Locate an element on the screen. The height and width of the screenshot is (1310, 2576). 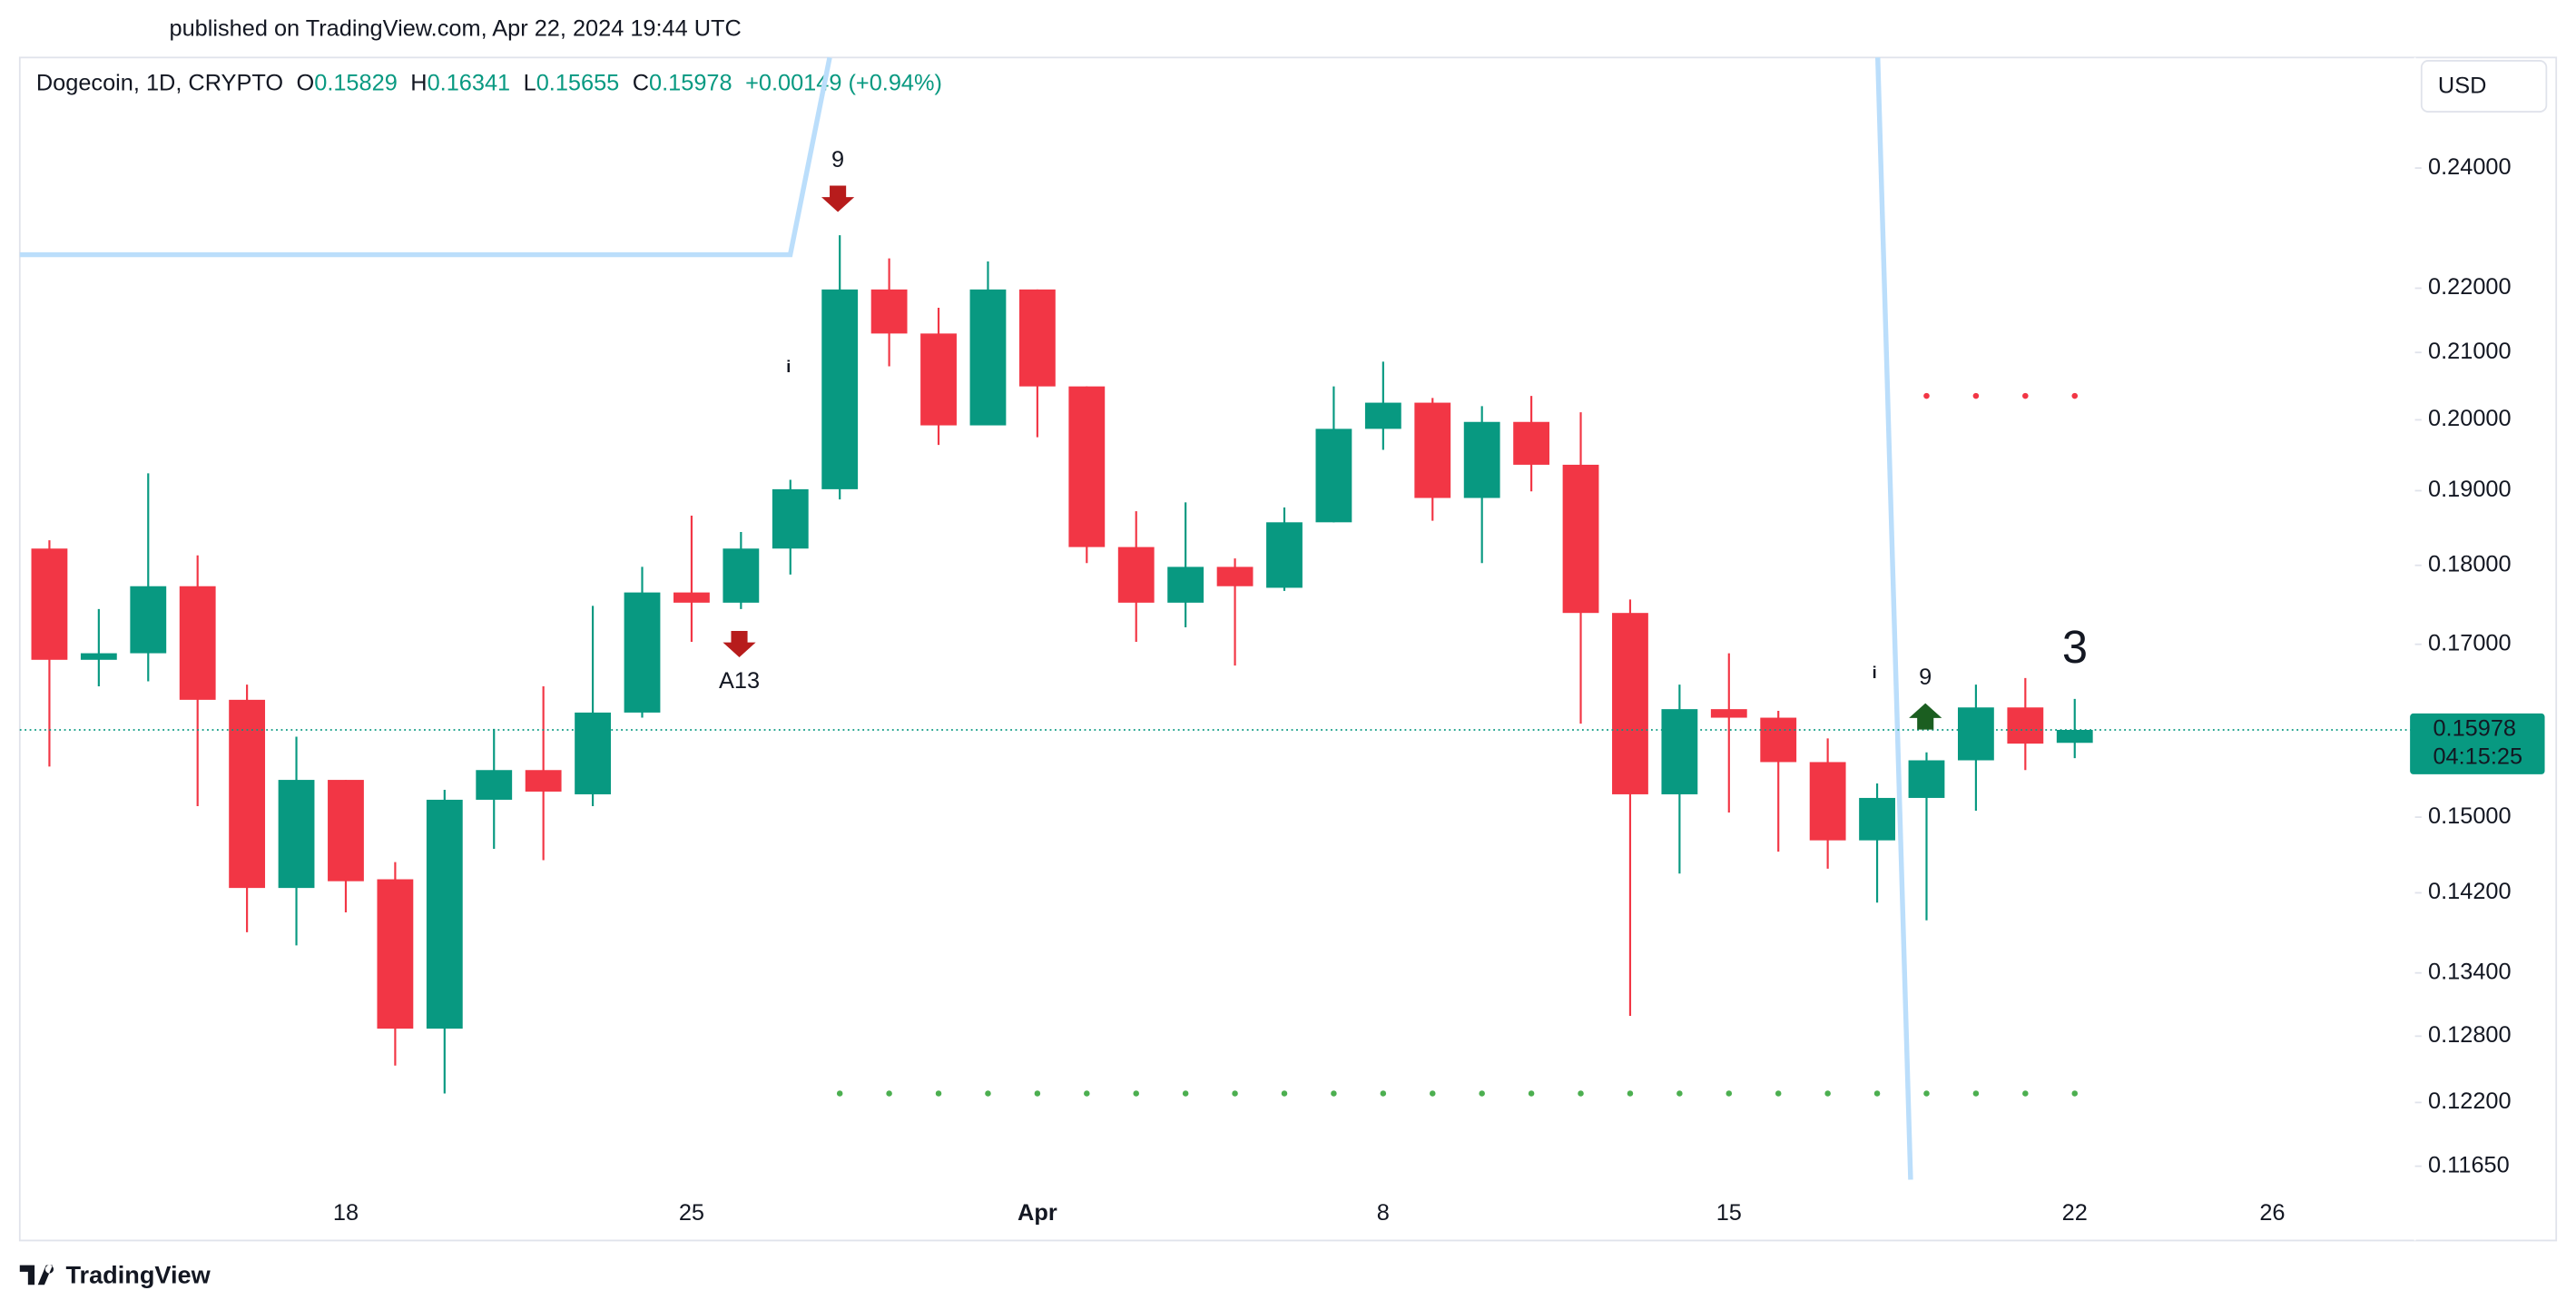
annotation: A13 is located at coordinates (739, 681).